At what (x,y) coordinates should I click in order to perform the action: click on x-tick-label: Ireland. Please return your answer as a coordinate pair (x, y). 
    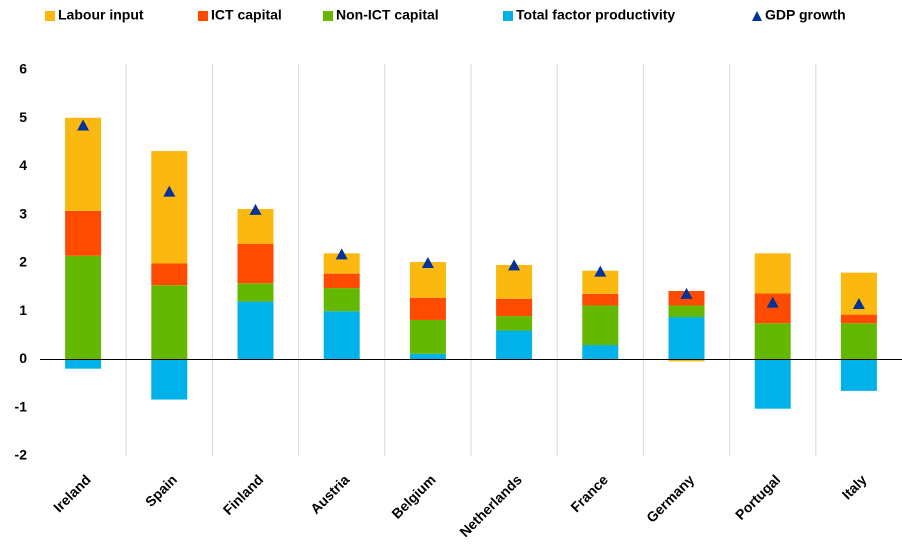
    Looking at the image, I should click on (72, 493).